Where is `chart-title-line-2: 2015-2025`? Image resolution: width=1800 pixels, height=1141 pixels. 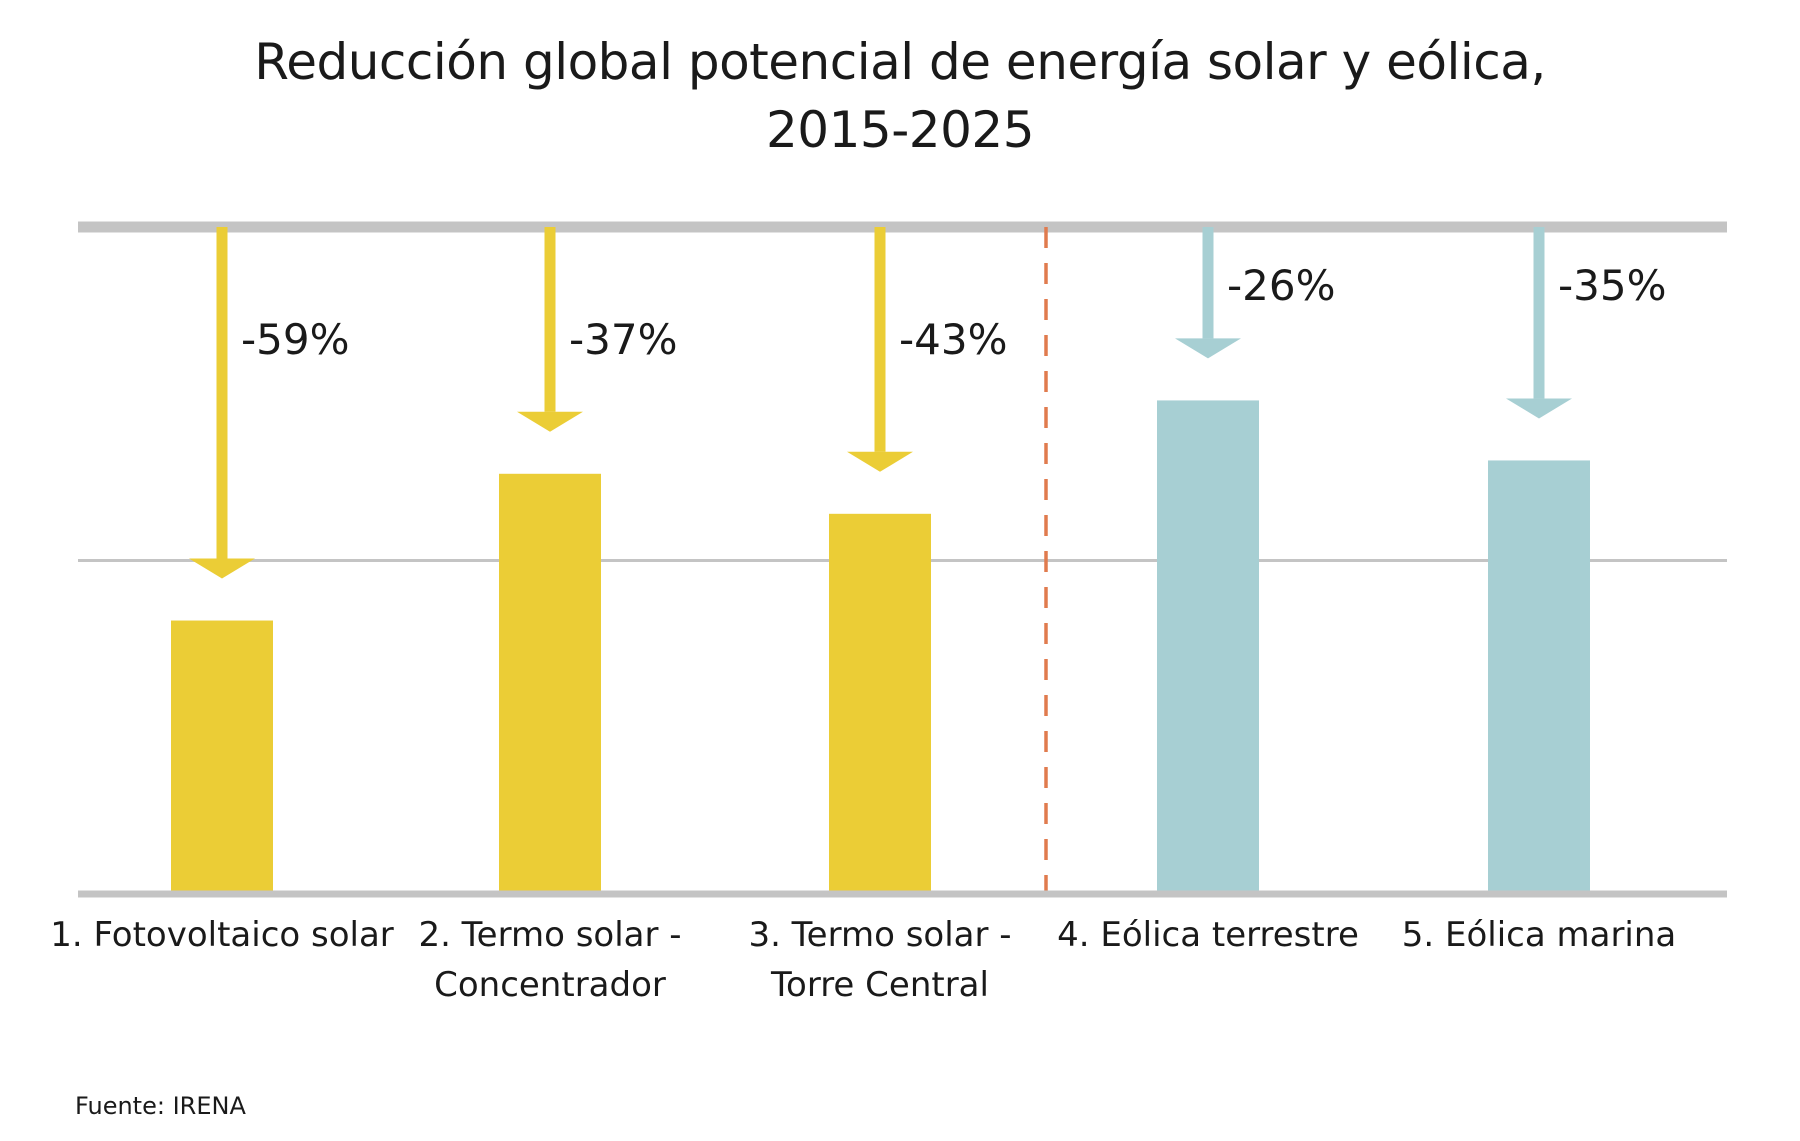 chart-title-line-2: 2015-2025 is located at coordinates (900, 130).